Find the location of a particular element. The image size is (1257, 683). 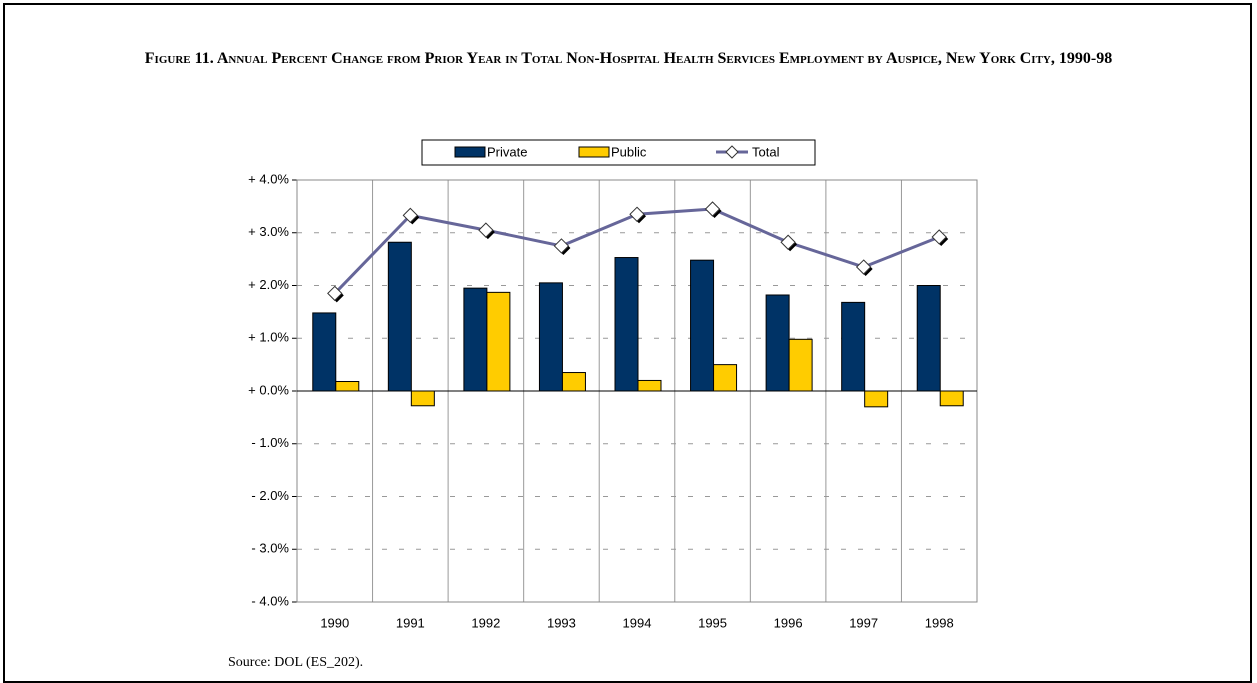

x-tick-label: 1996 is located at coordinates (788, 622).